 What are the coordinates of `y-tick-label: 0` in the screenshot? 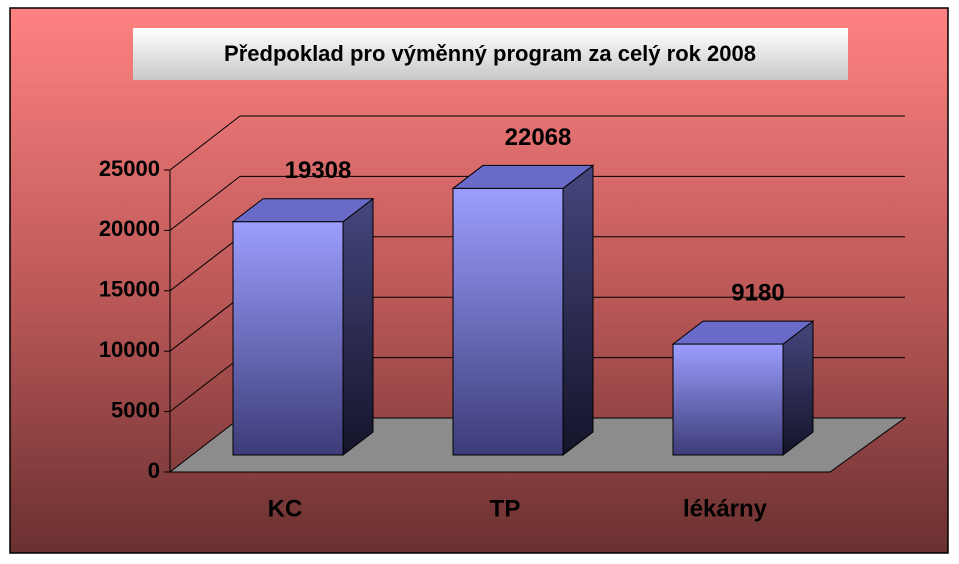 It's located at (154, 470).